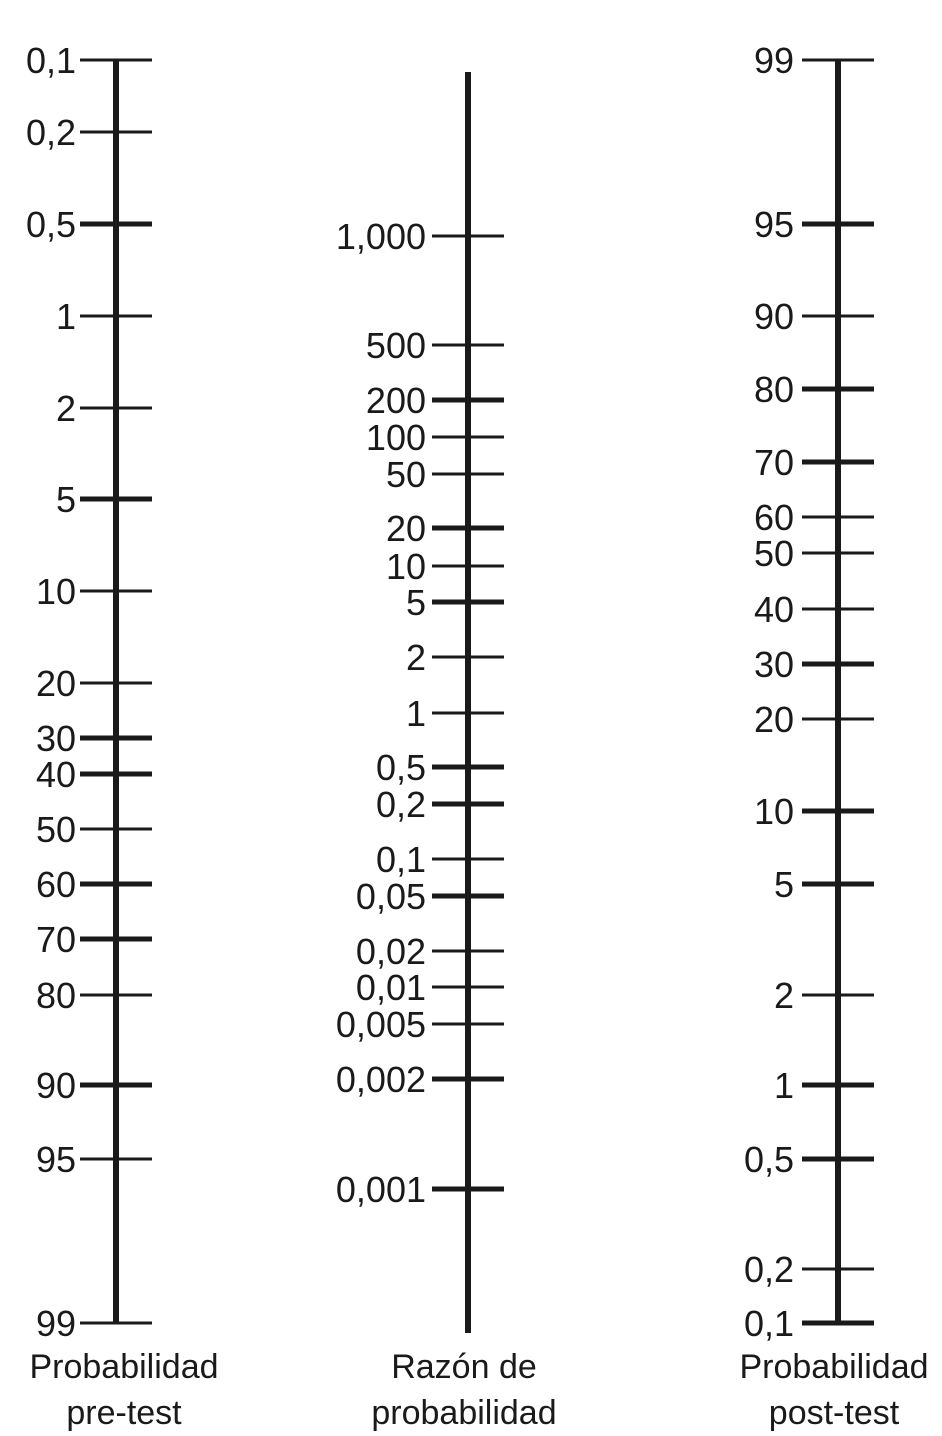 This screenshot has height=1436, width=942. Describe the element at coordinates (784, 995) in the screenshot. I see `posttest-tick-label: 2` at that location.